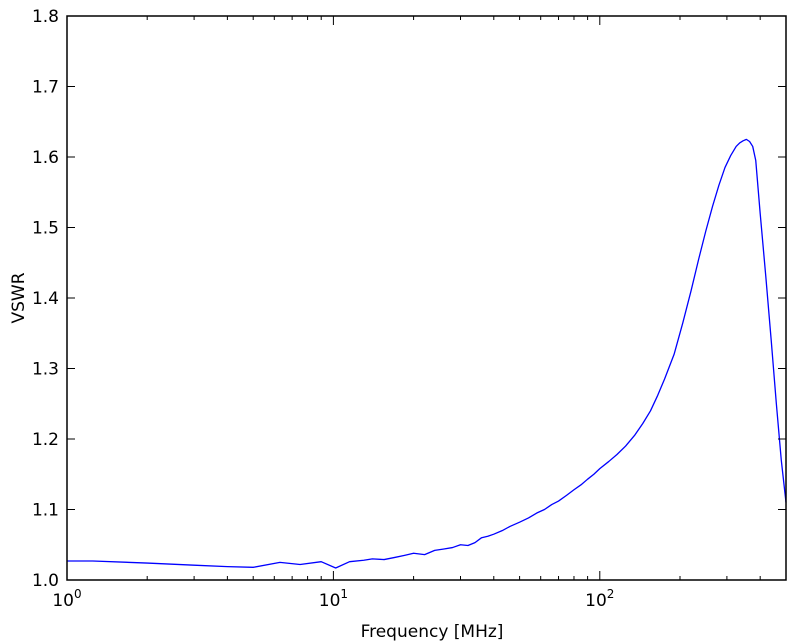  Describe the element at coordinates (45, 440) in the screenshot. I see `y-tick-label-2: 1.2` at that location.